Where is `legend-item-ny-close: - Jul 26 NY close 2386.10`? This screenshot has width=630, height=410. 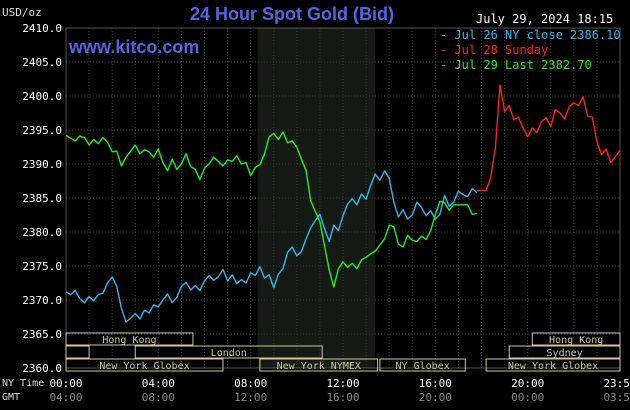 legend-item-ny-close: - Jul 26 NY close 2386.10 is located at coordinates (530, 35).